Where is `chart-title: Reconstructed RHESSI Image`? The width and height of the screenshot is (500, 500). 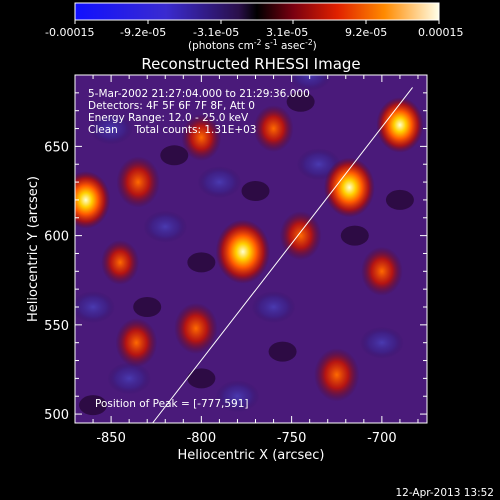
chart-title: Reconstructed RHESSI Image is located at coordinates (250, 64).